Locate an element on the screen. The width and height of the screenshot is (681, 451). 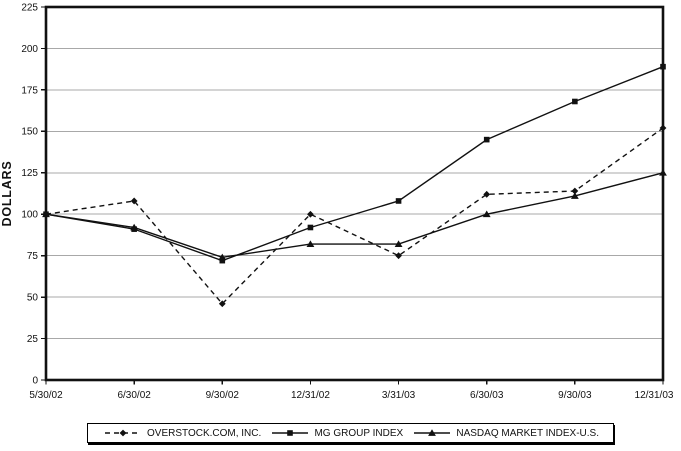
x-tick-label: 6/30/03 is located at coordinates (487, 395).